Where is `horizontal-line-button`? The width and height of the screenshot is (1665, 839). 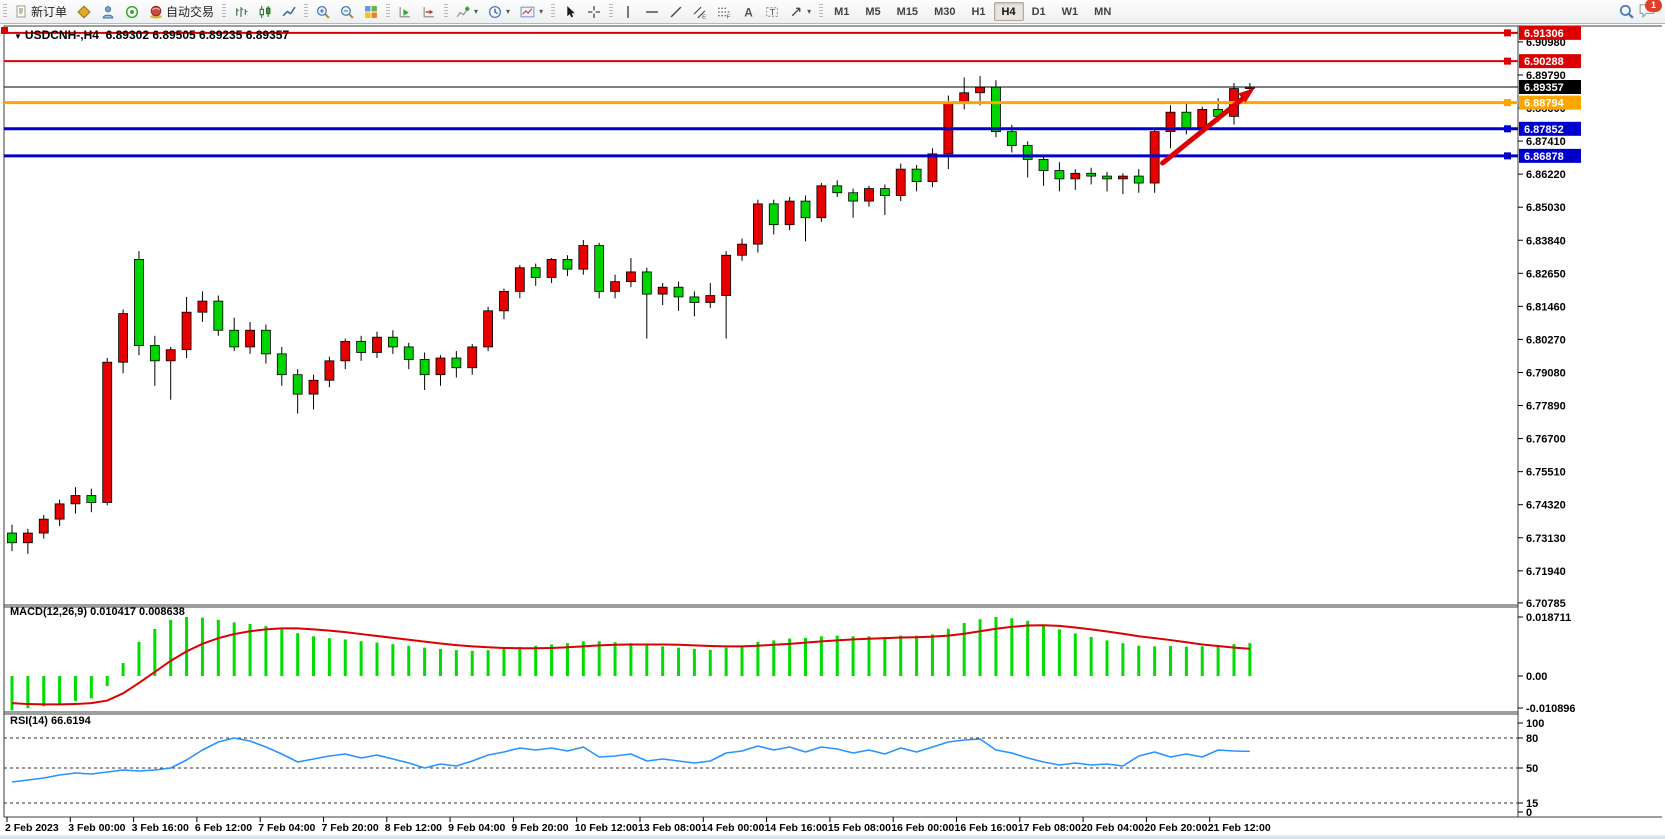
horizontal-line-button is located at coordinates (652, 11).